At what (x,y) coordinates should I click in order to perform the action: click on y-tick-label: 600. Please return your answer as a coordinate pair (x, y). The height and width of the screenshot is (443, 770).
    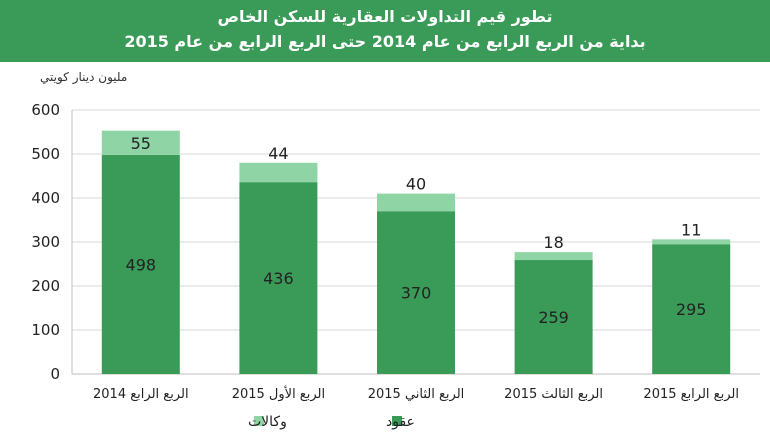
    Looking at the image, I should click on (45, 110).